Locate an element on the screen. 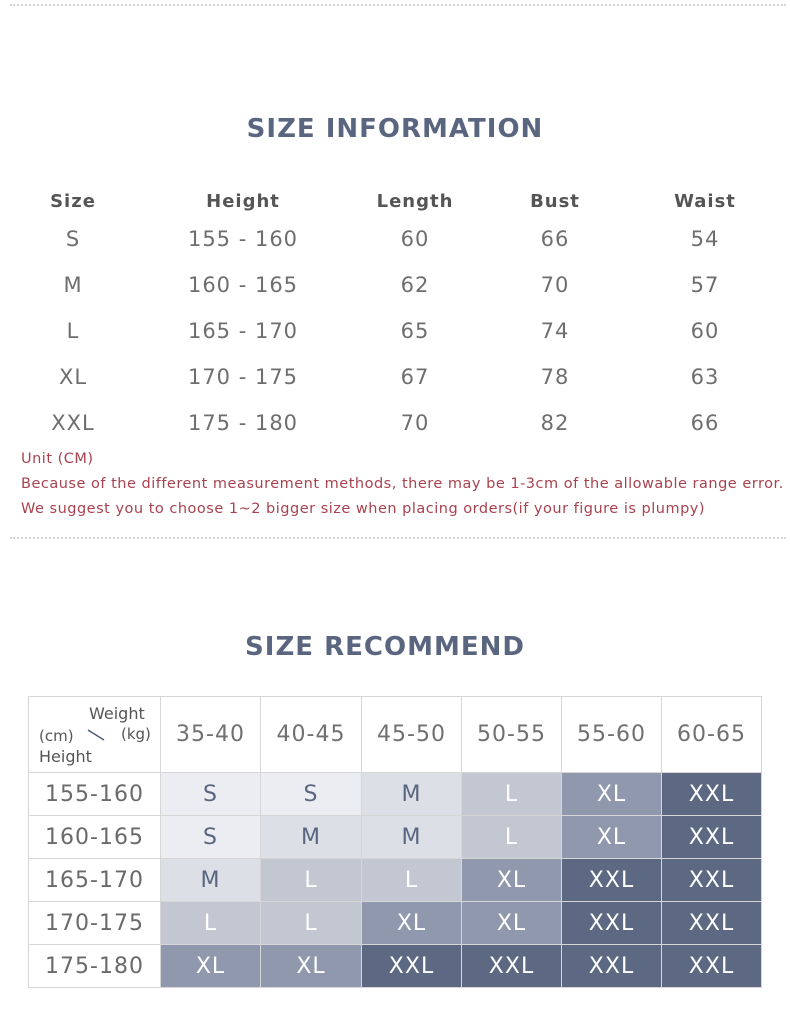 This screenshot has width=790, height=1011. grid-row: 165-170 M L L XL XXL XXL is located at coordinates (395, 880).